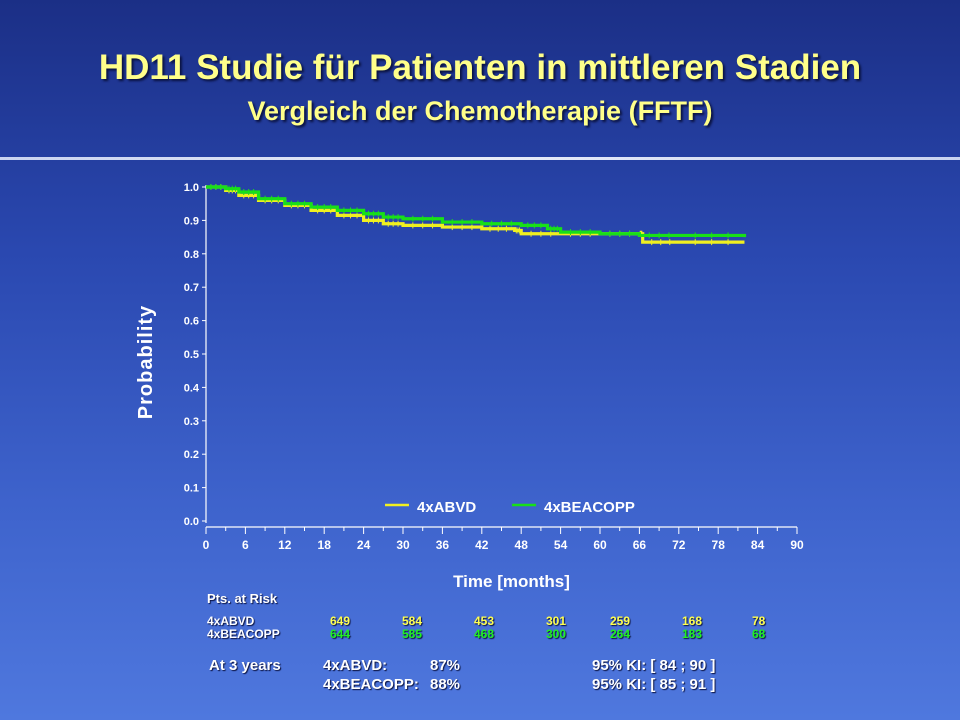 The image size is (960, 720). I want to click on risk-value: 300, so click(556, 634).